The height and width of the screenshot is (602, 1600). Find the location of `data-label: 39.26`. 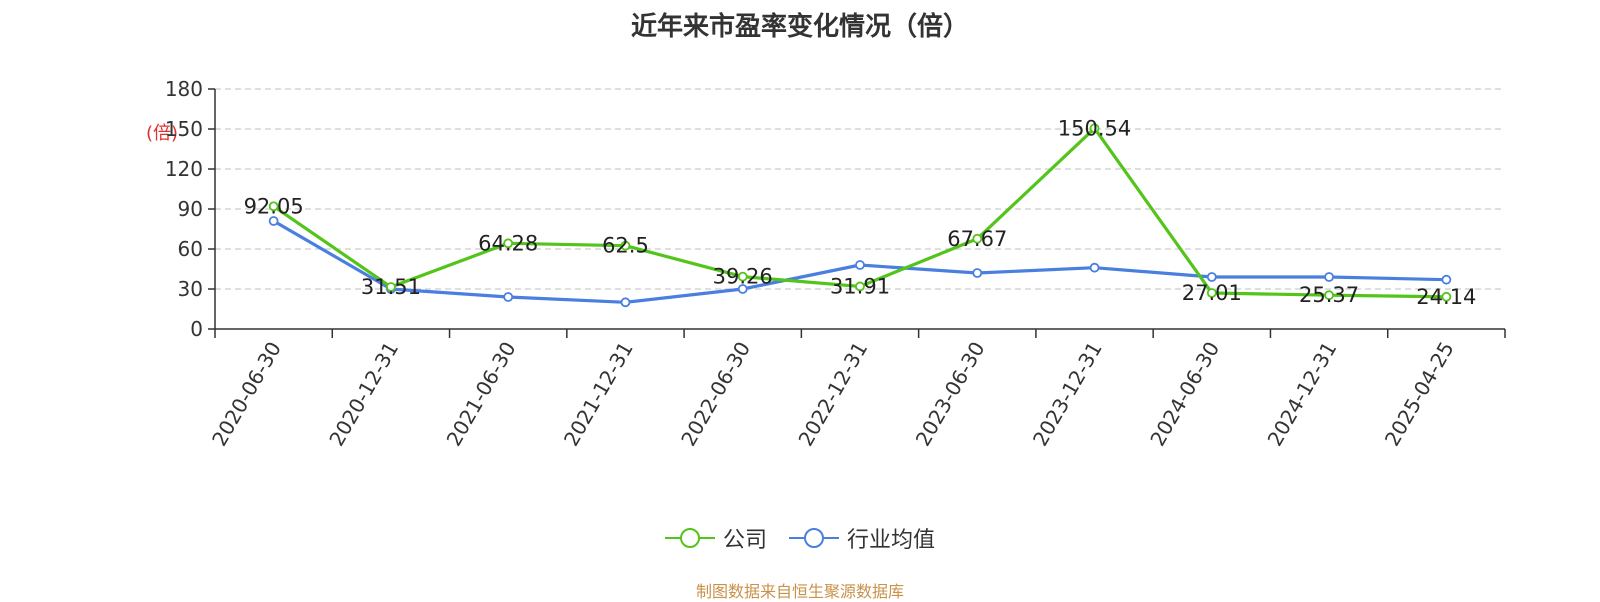

data-label: 39.26 is located at coordinates (743, 277).